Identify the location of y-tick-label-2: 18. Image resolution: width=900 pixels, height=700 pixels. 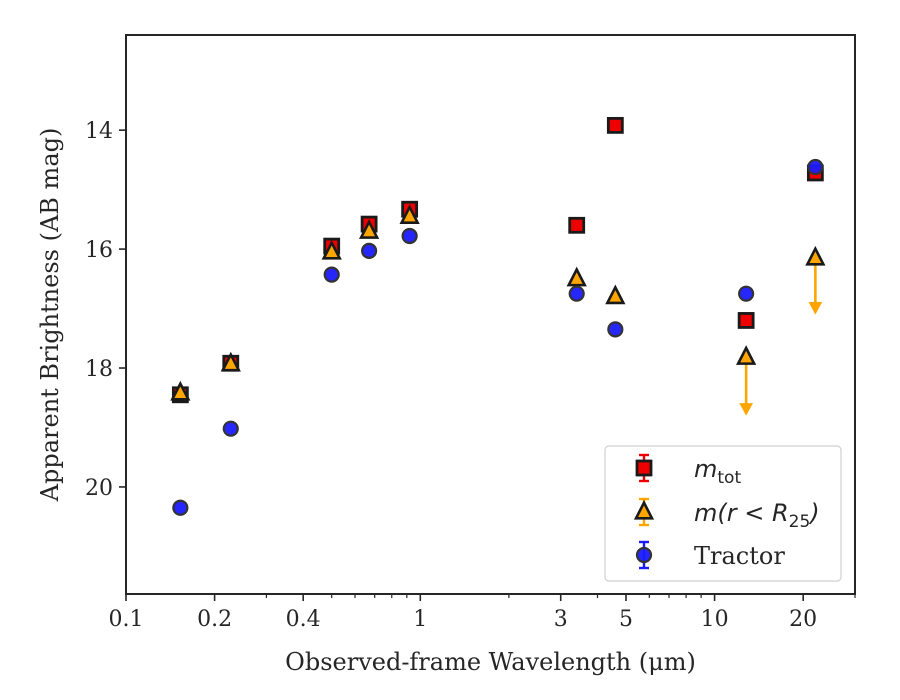
(99, 369).